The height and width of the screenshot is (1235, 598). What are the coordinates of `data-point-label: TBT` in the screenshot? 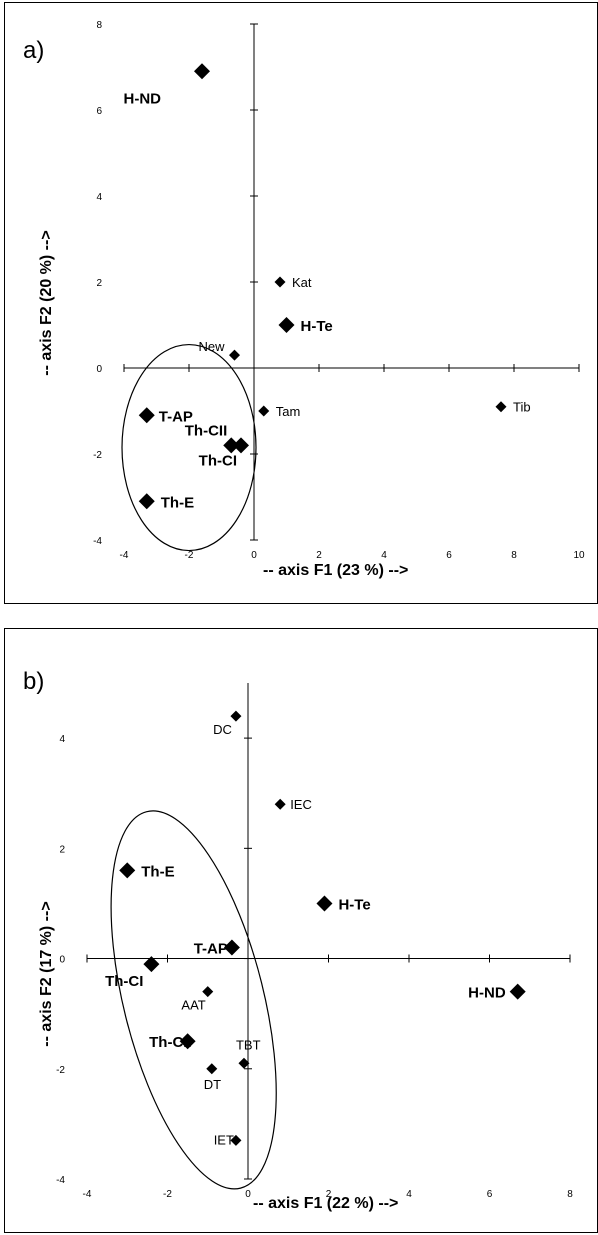 It's located at (248, 1044).